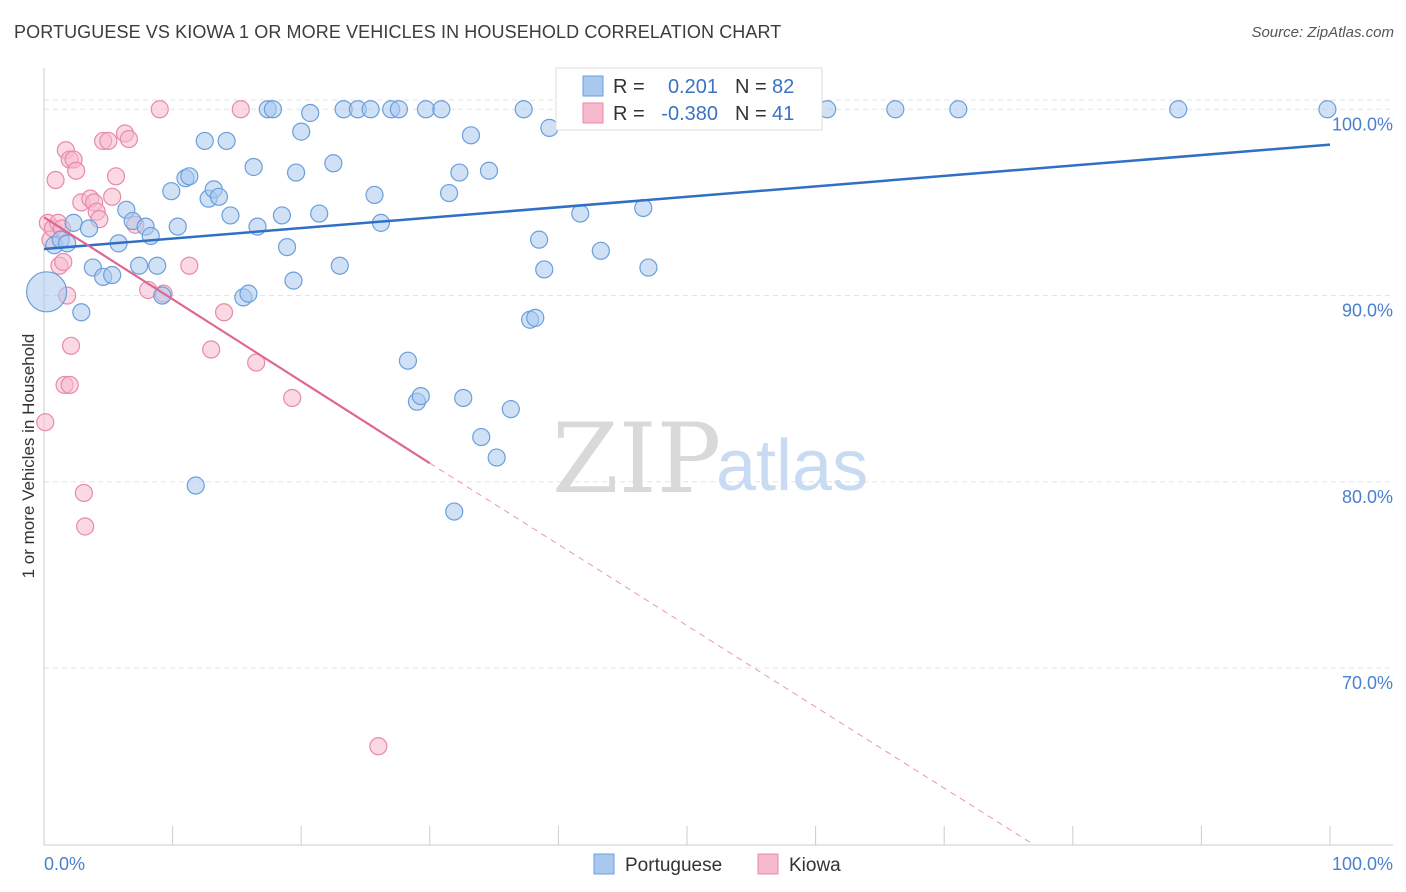 This screenshot has width=1406, height=892. Describe the element at coordinates (783, 114) in the screenshot. I see `legend-n-value-kiowa: 41` at that location.